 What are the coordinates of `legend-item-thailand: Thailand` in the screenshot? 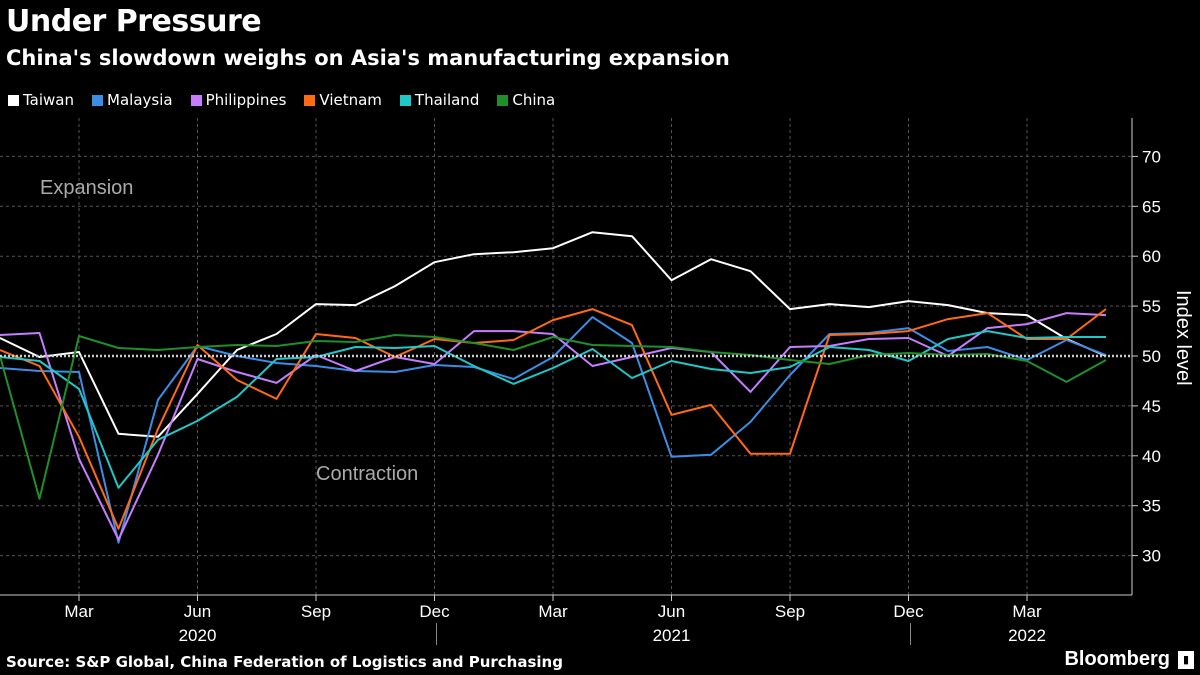 It's located at (439, 100).